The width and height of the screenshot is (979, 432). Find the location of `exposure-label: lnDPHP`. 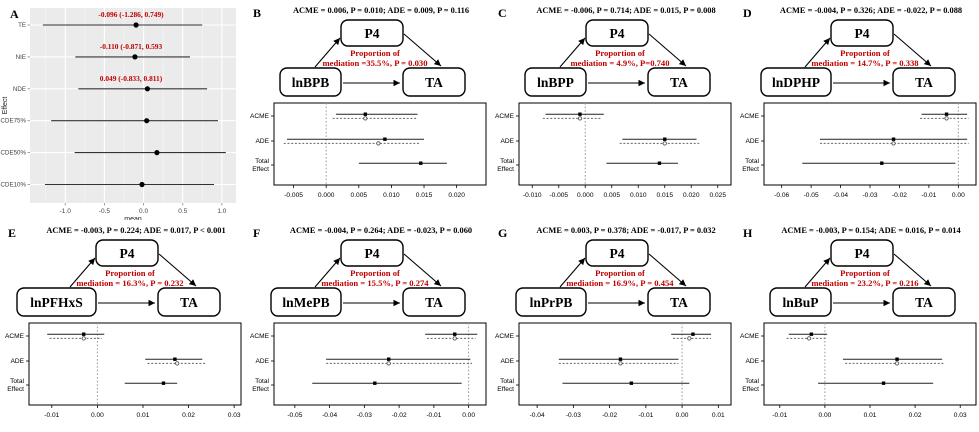

exposure-label: lnDPHP is located at coordinates (796, 82).